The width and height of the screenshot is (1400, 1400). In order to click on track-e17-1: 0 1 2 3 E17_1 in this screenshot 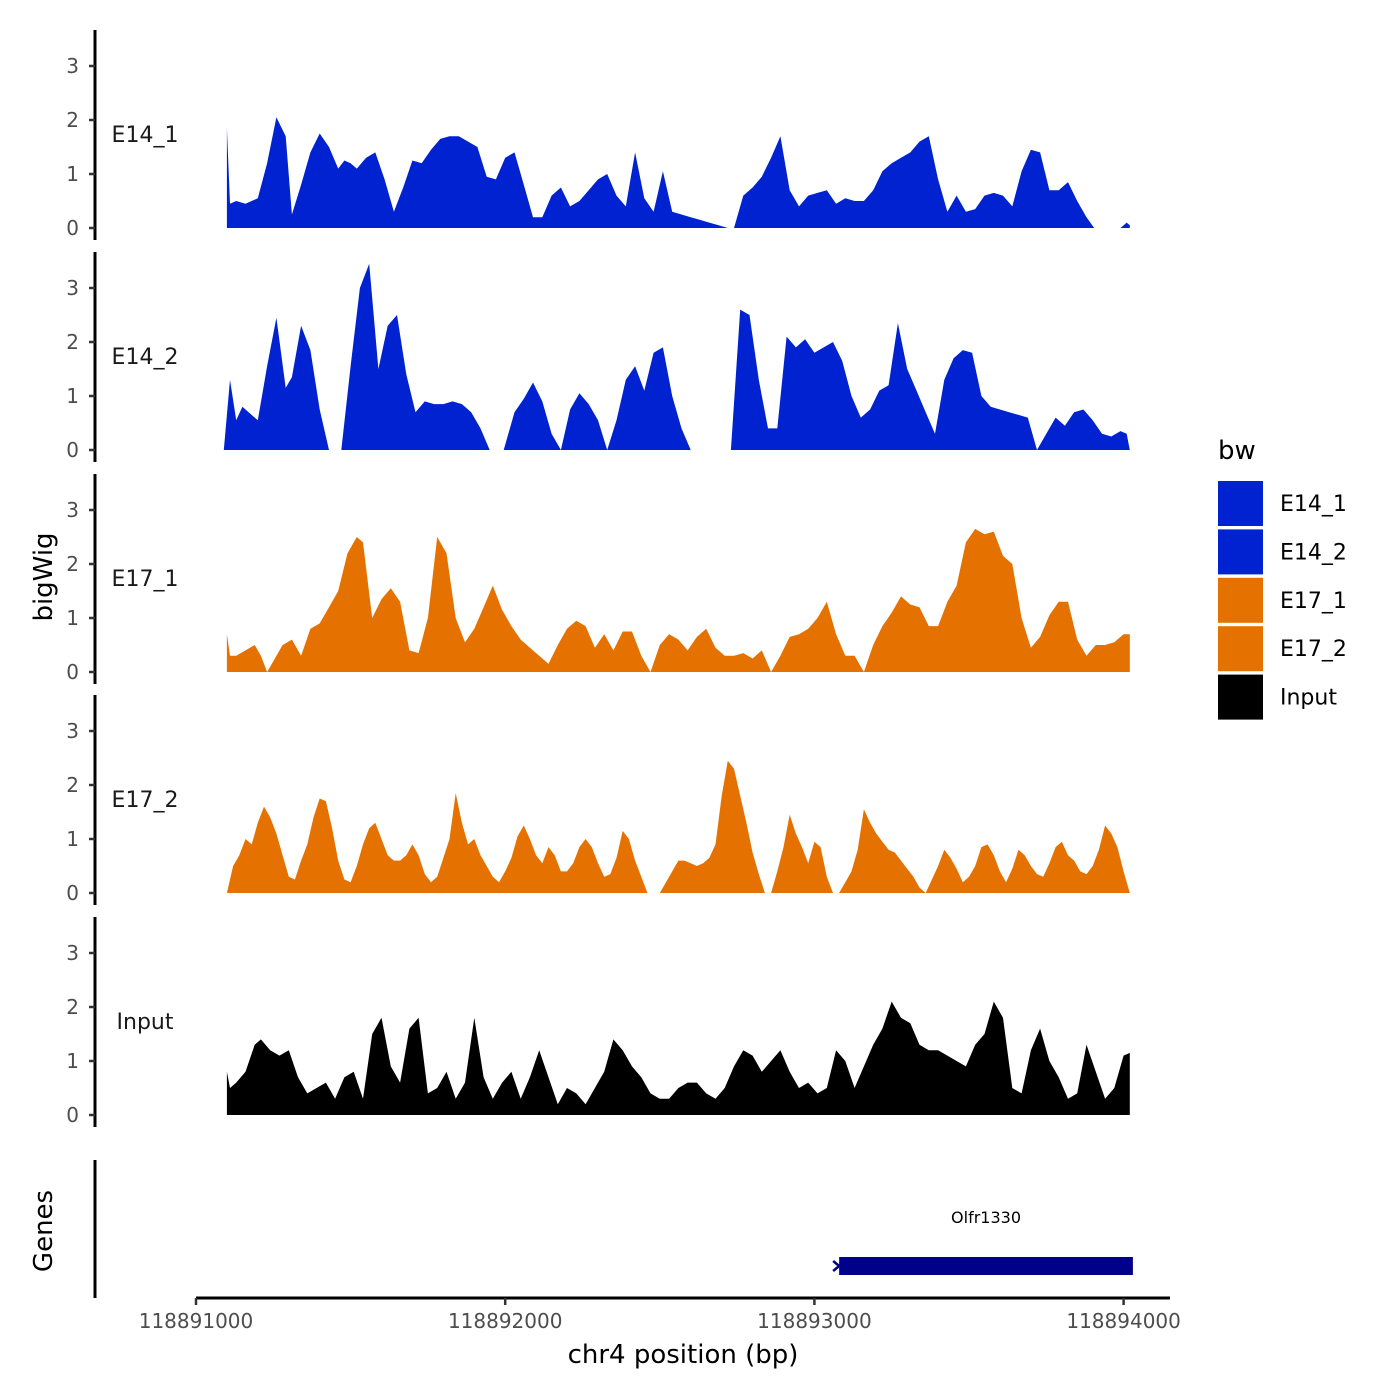, I will do `click(598, 579)`.